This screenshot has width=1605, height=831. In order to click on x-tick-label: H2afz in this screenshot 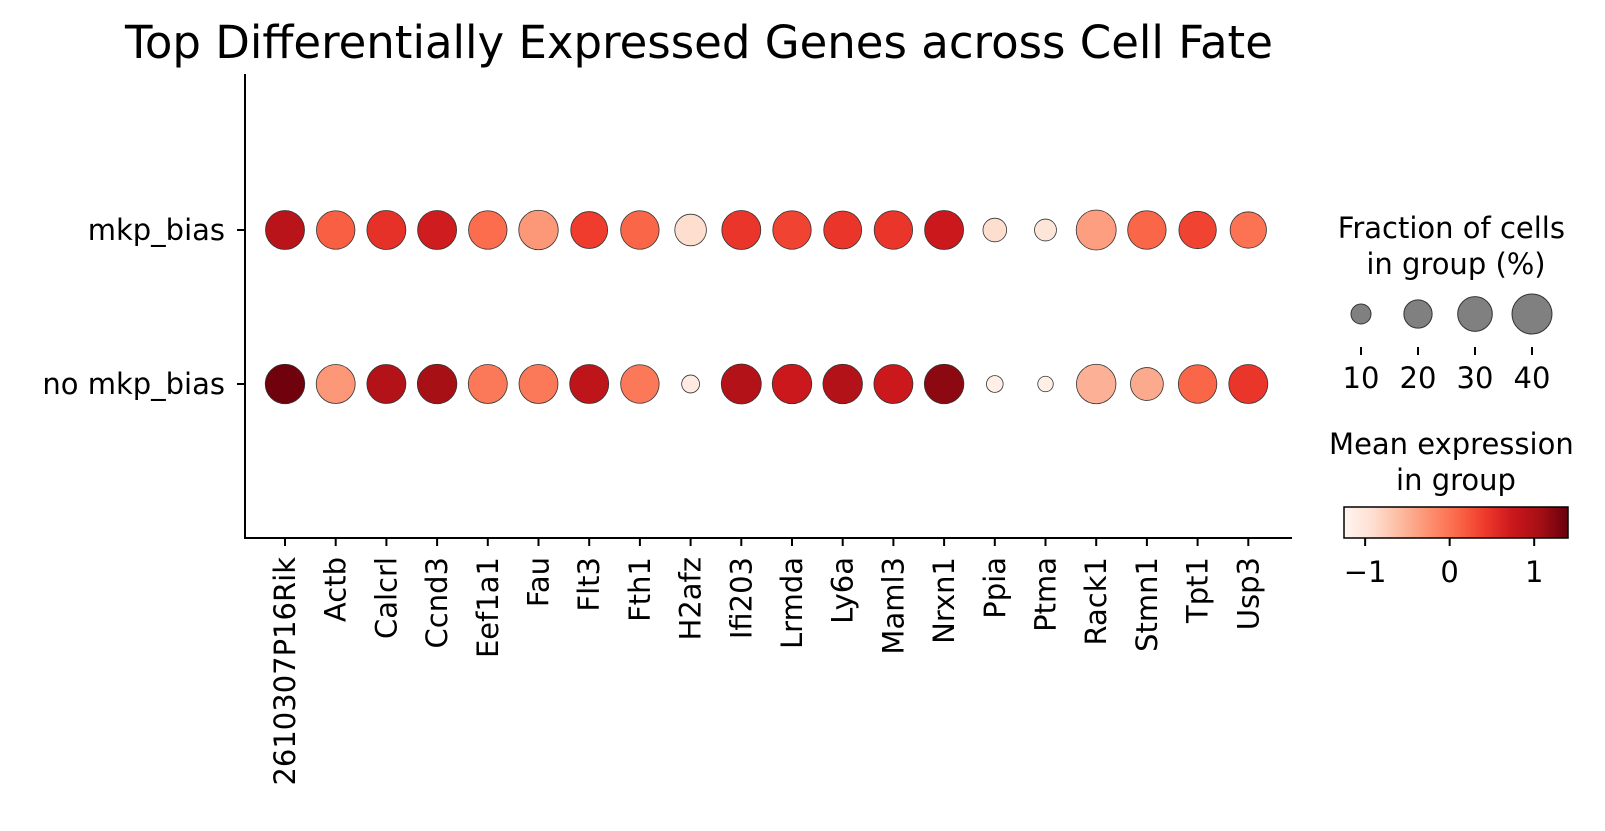, I will do `click(691, 598)`.